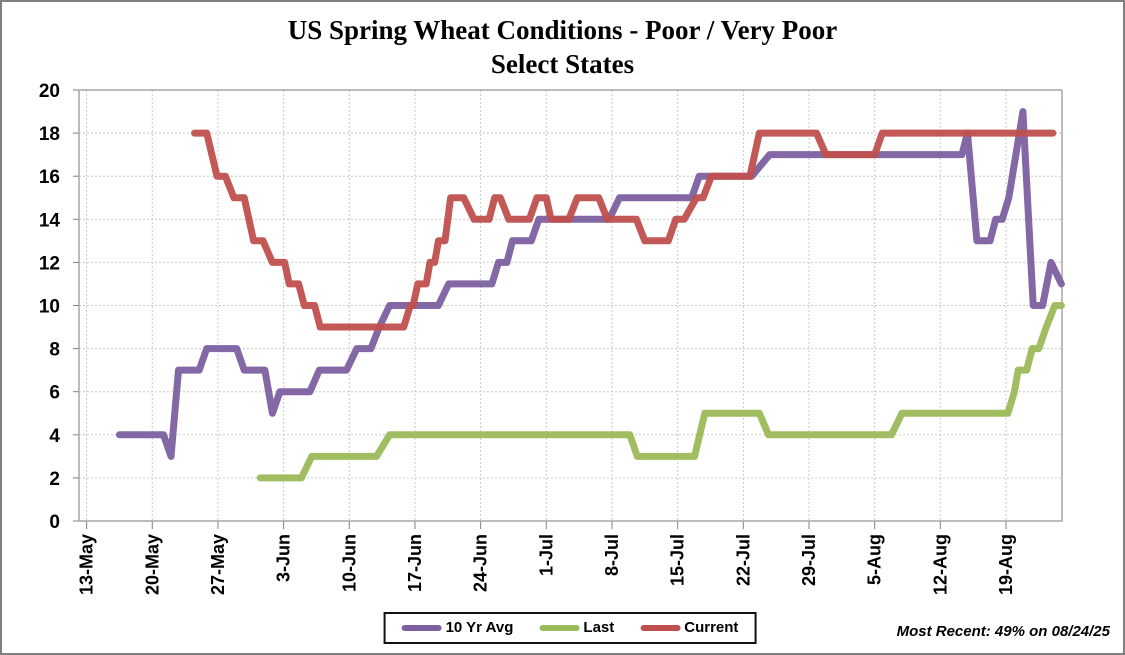 This screenshot has width=1125, height=655. What do you see at coordinates (54, 393) in the screenshot?
I see `y-axis-tick-label: 6` at bounding box center [54, 393].